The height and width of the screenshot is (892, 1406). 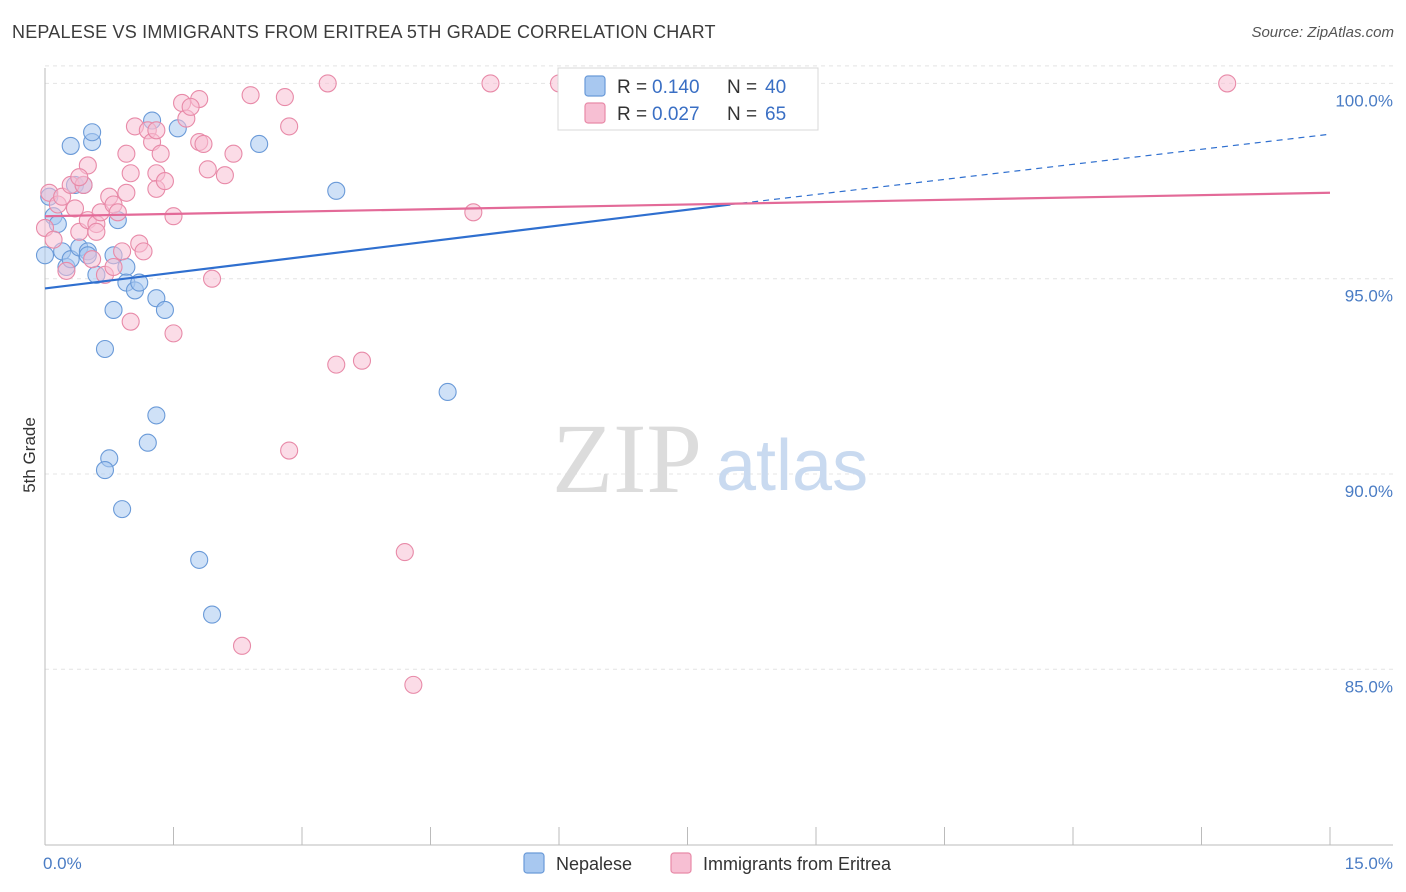 I want to click on trend-line-eritrea, so click(x=687, y=204).